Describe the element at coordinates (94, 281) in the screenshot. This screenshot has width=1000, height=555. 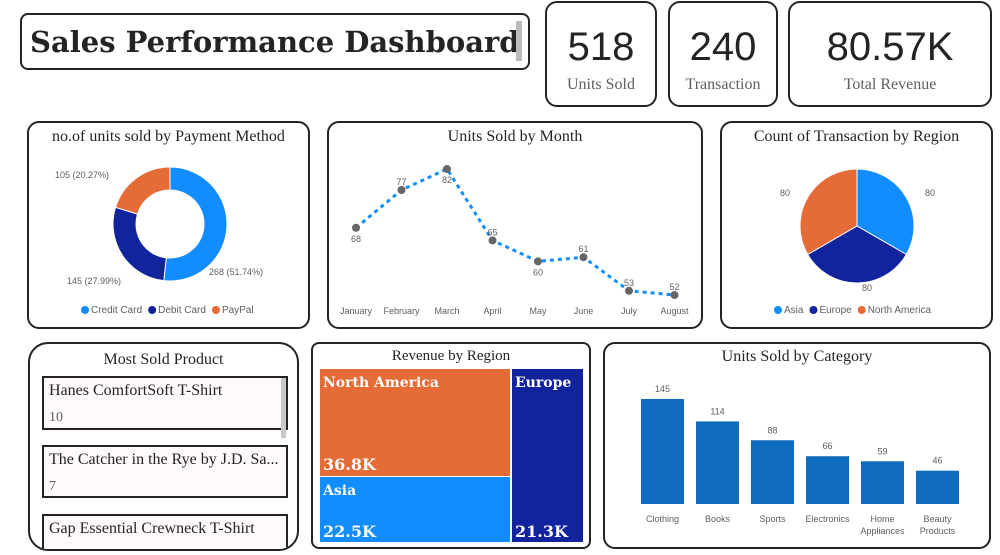
I see `data-label: 145 (27.99%)` at that location.